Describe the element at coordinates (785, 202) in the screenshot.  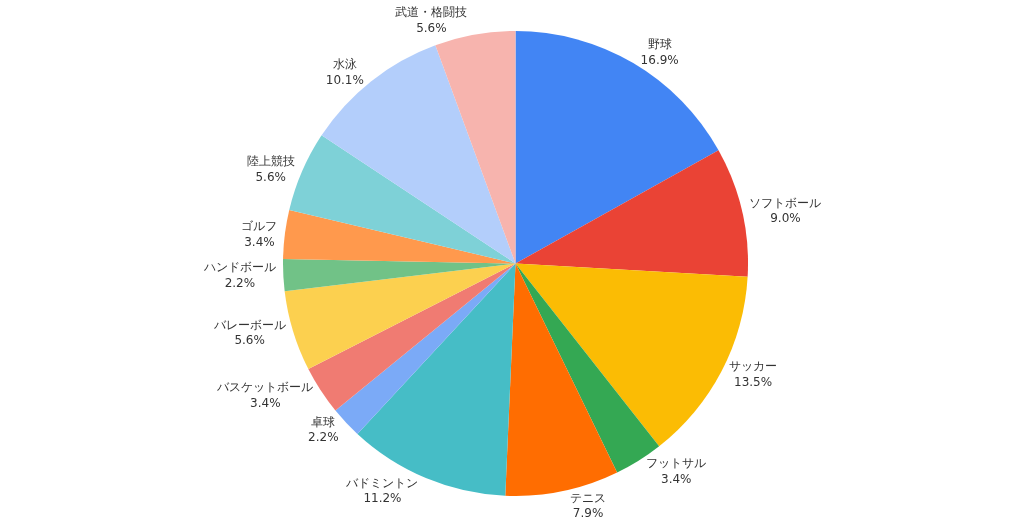
I see `slice-label: ソフトボール` at that location.